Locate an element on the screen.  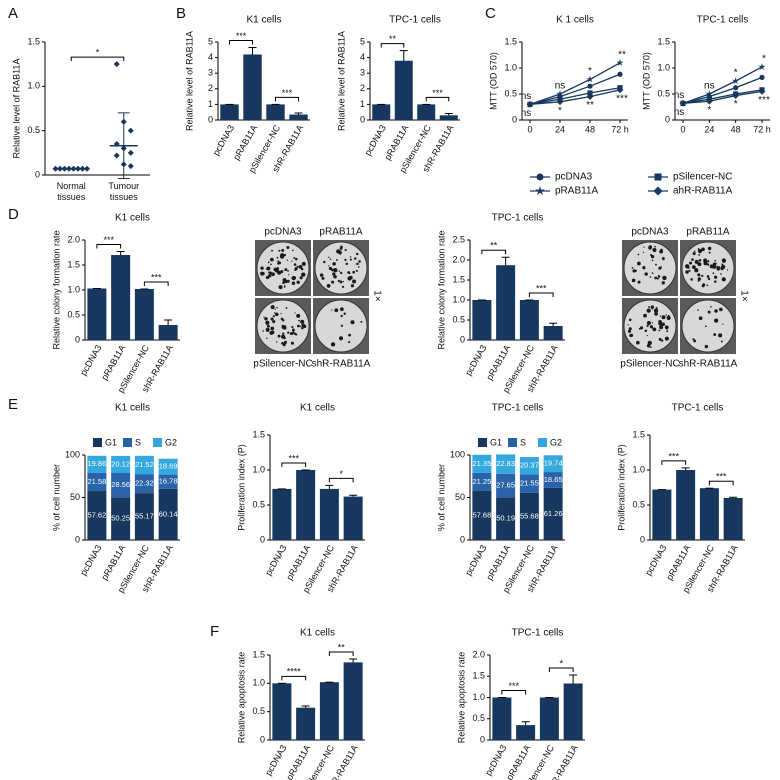
magnification: 1× is located at coordinates (376, 296).